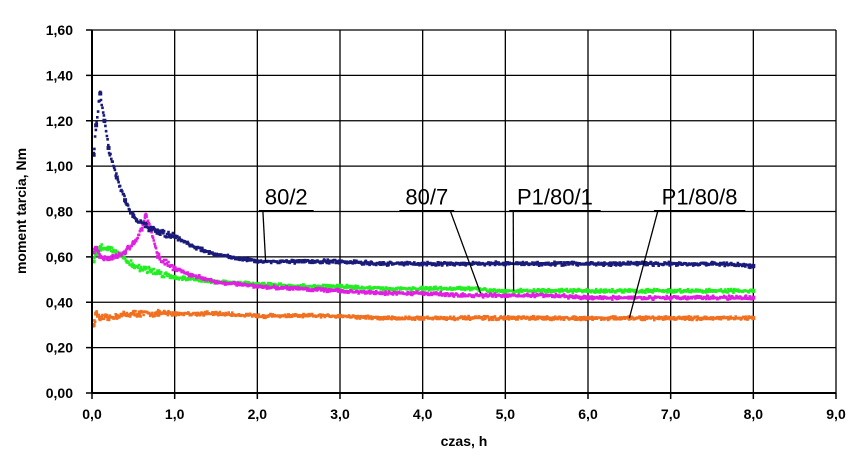 Image resolution: width=863 pixels, height=463 pixels. Describe the element at coordinates (440, 239) in the screenshot. I see `annotation-80-7: 80/7` at that location.